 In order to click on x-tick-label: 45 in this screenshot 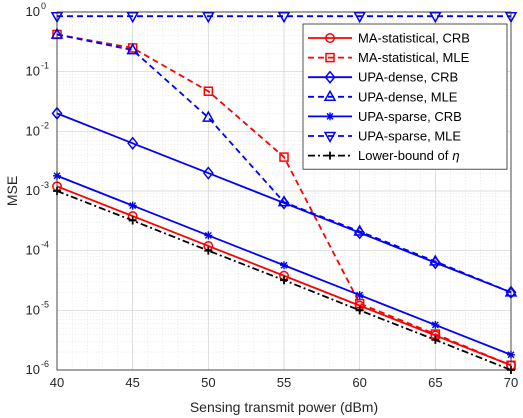, I will do `click(132, 382)`.